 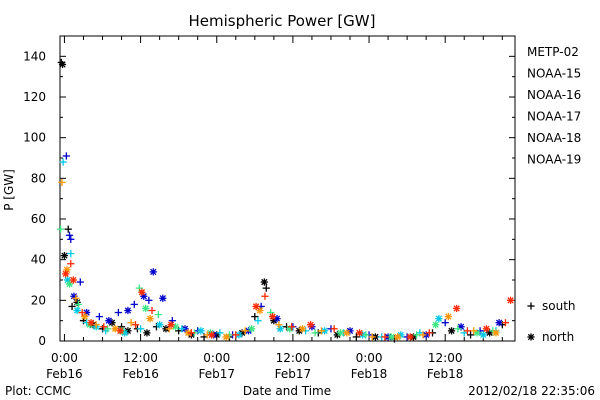 What do you see at coordinates (554, 138) in the screenshot?
I see `legend-entry: NOAA-18` at bounding box center [554, 138].